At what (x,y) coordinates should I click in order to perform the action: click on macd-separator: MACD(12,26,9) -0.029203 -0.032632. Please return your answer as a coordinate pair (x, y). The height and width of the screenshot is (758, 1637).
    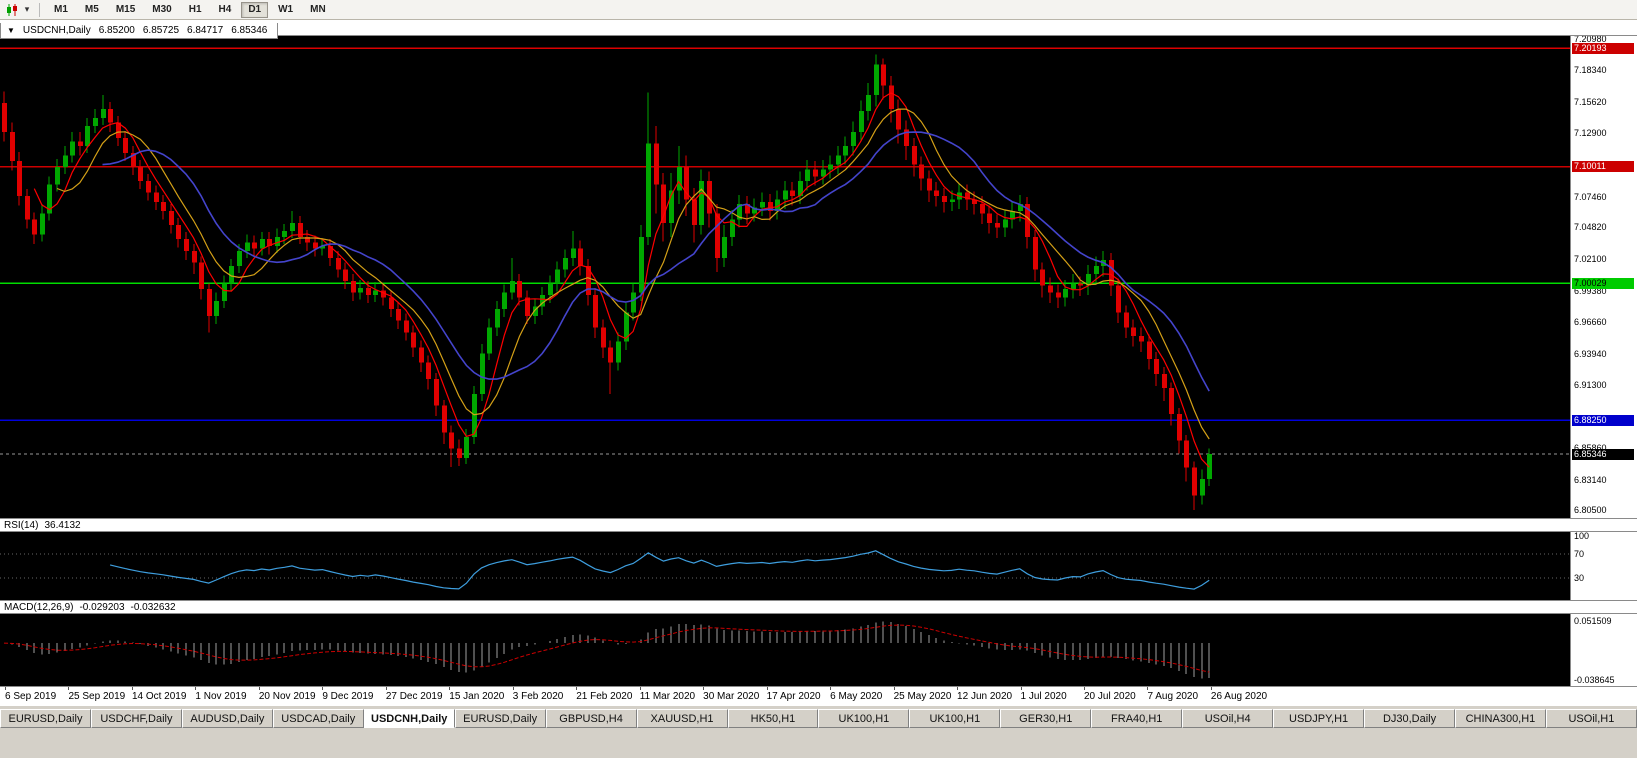
    Looking at the image, I should click on (818, 607).